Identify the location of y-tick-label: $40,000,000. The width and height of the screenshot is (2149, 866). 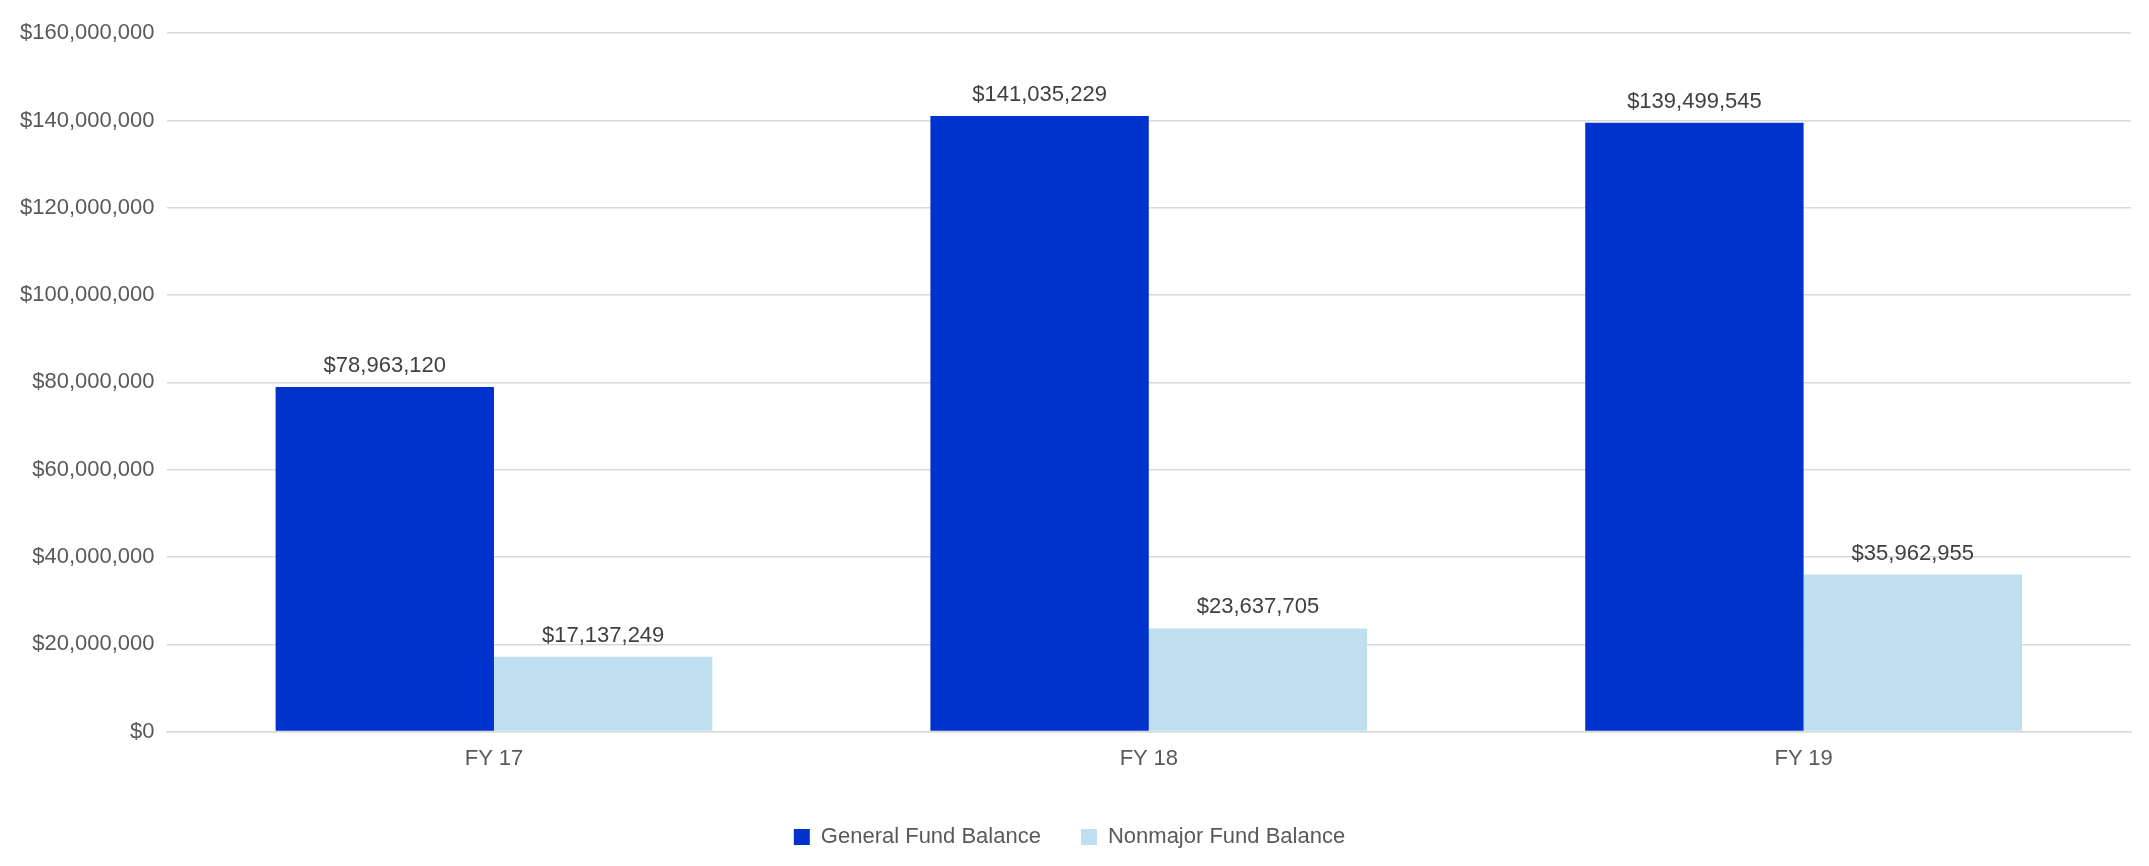
(93, 556).